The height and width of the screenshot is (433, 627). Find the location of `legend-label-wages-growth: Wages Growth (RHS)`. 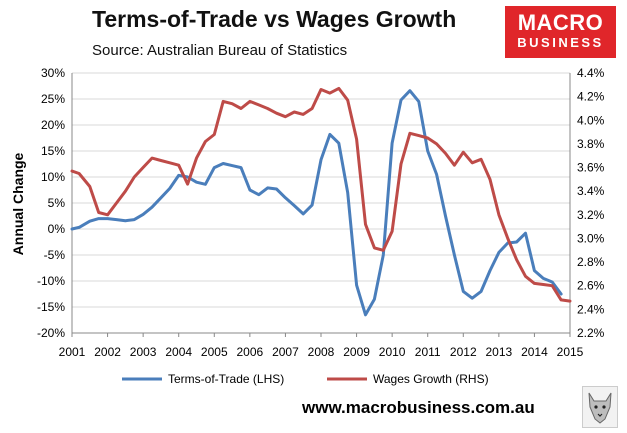

legend-label-wages-growth: Wages Growth (RHS) is located at coordinates (431, 379).